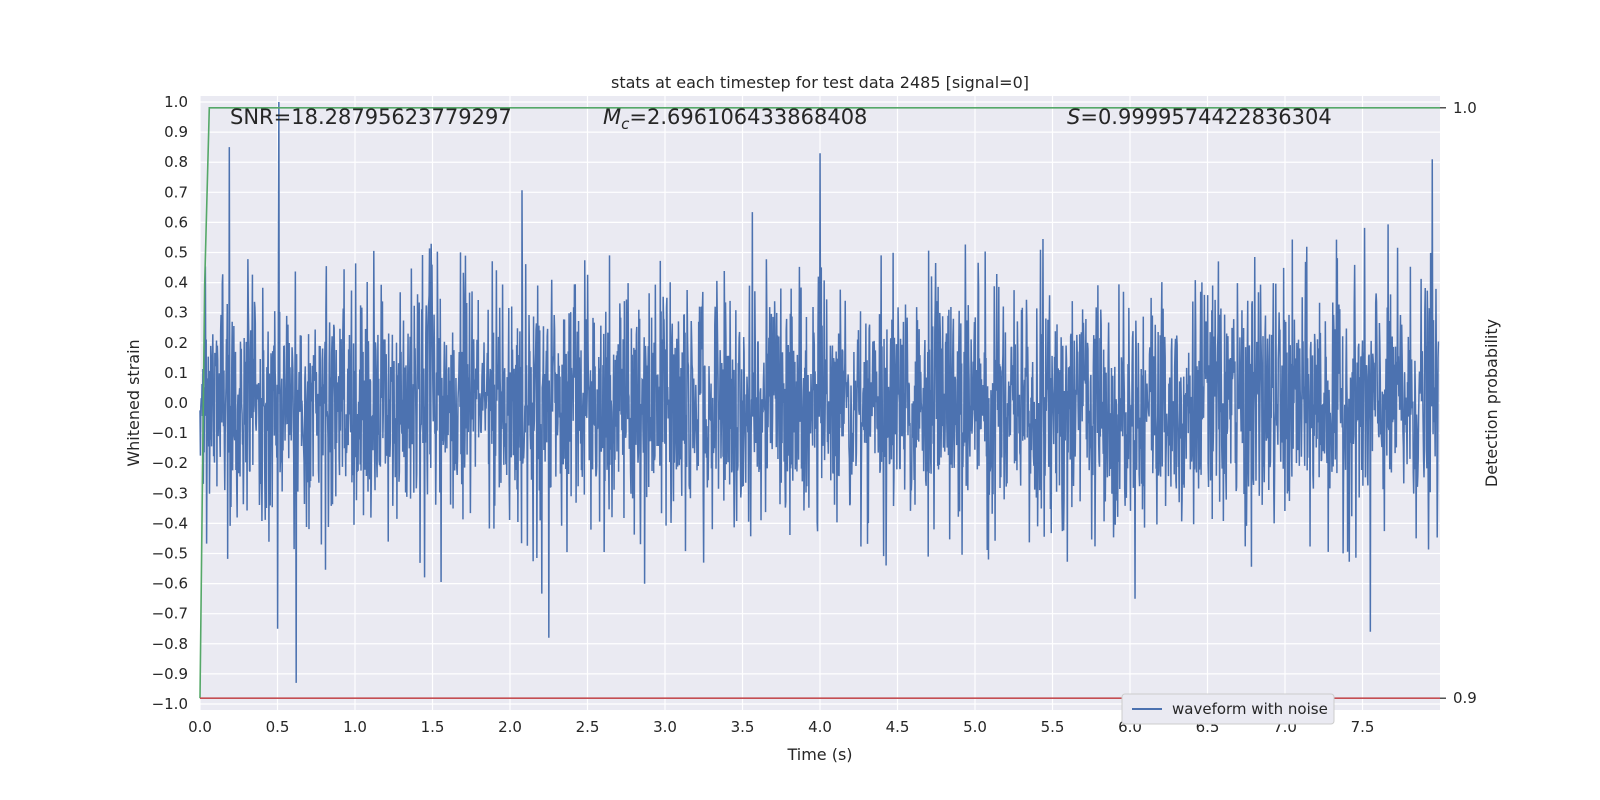  I want to click on y-tick-label: −0.5, so click(170, 553).